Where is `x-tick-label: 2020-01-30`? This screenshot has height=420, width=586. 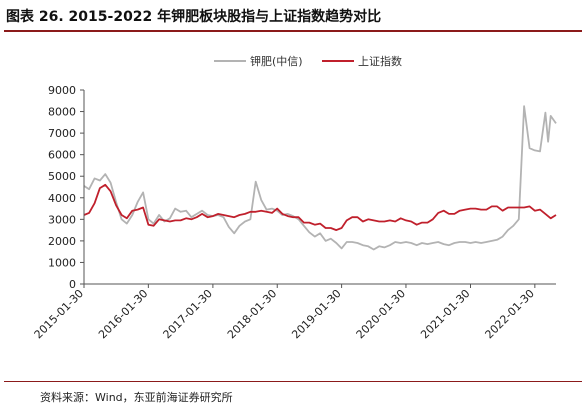 x-tick-label: 2020-01-30 is located at coordinates (381, 314).